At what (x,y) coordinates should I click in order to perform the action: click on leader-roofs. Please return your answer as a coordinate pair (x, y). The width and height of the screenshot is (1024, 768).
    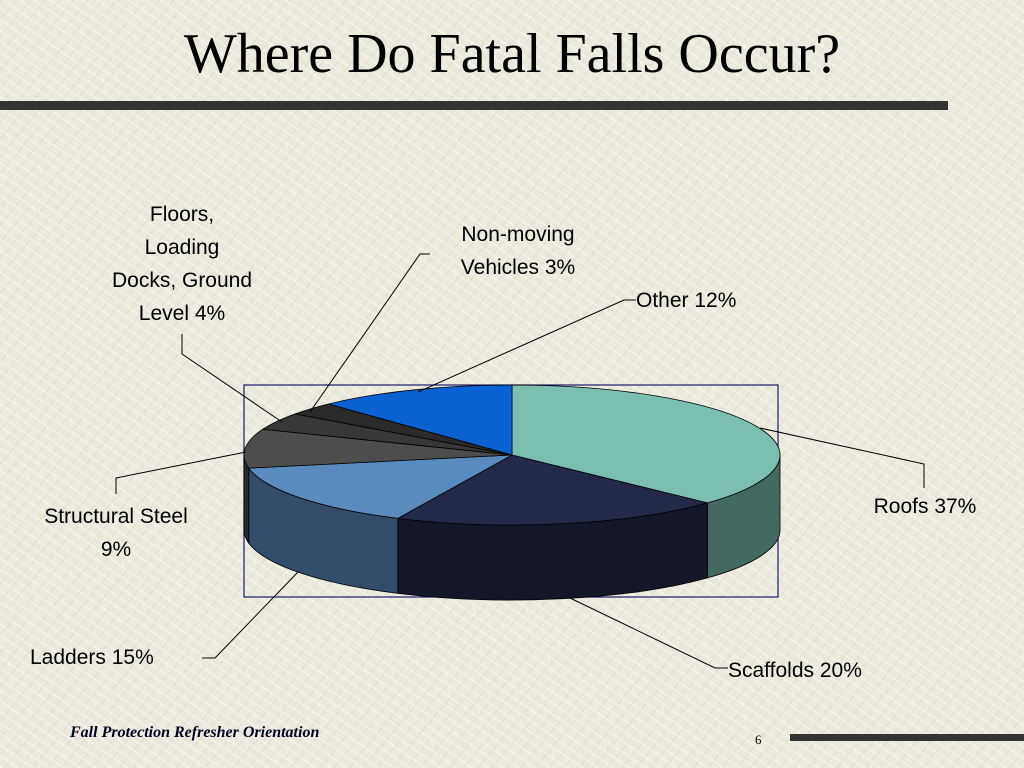
    Looking at the image, I should click on (842, 457).